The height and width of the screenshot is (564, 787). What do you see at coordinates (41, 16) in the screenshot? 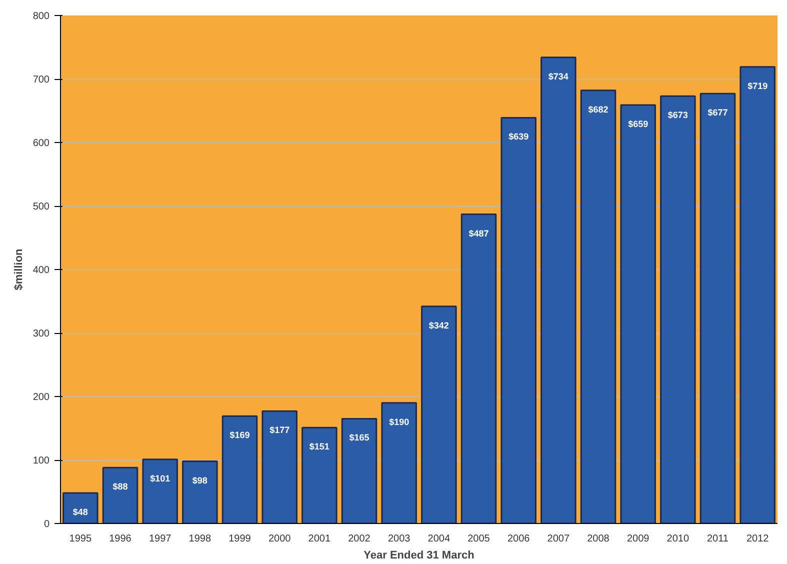
I see `y-tick-label: 800` at bounding box center [41, 16].